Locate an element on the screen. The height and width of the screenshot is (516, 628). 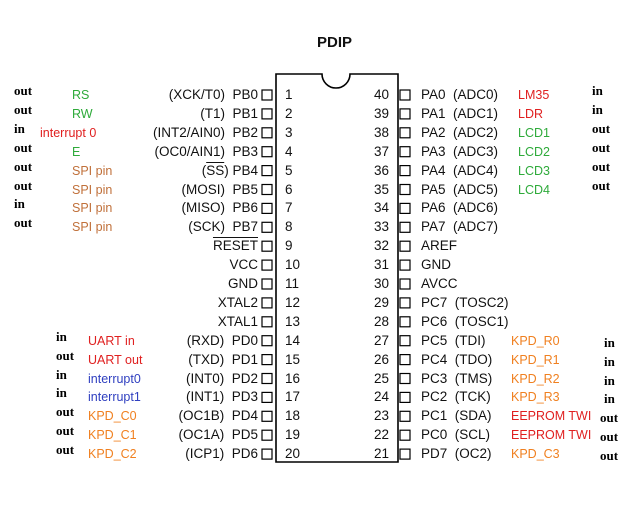
pin-number: 27 is located at coordinates (381, 340).